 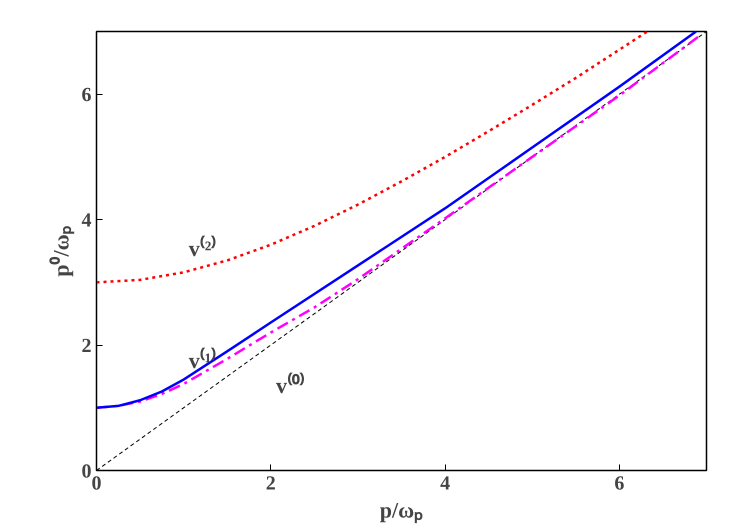 What do you see at coordinates (402, 511) in the screenshot?
I see `x-axis-title: p/ωₚ` at bounding box center [402, 511].